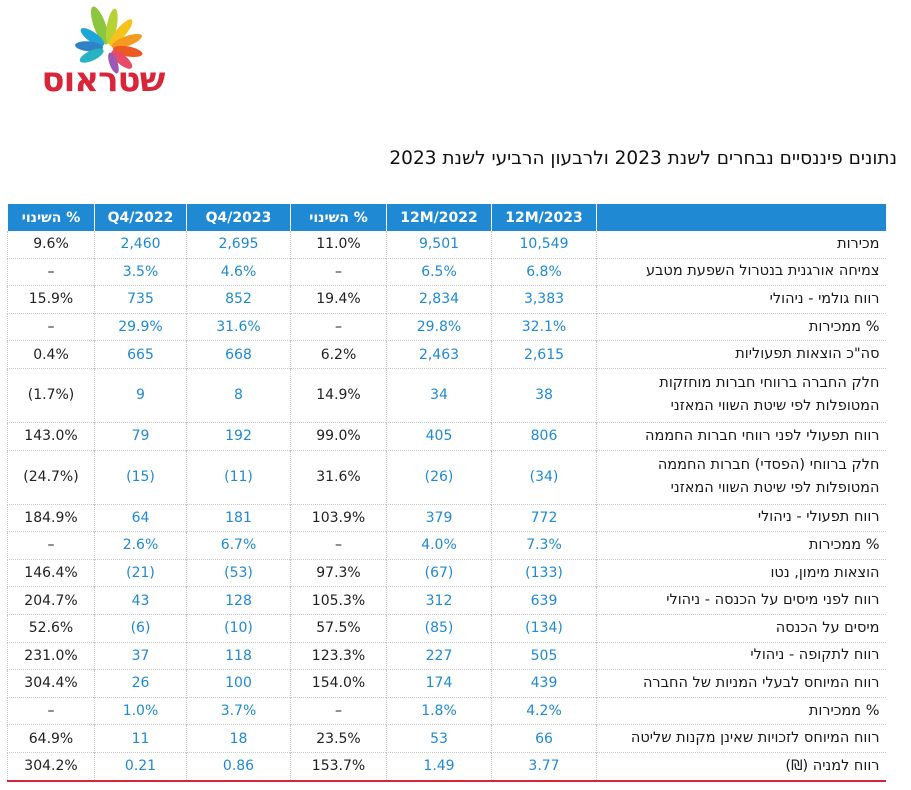 Image resolution: width=911 pixels, height=790 pixels. I want to click on header-change-annual: % השינוי, so click(338, 217).